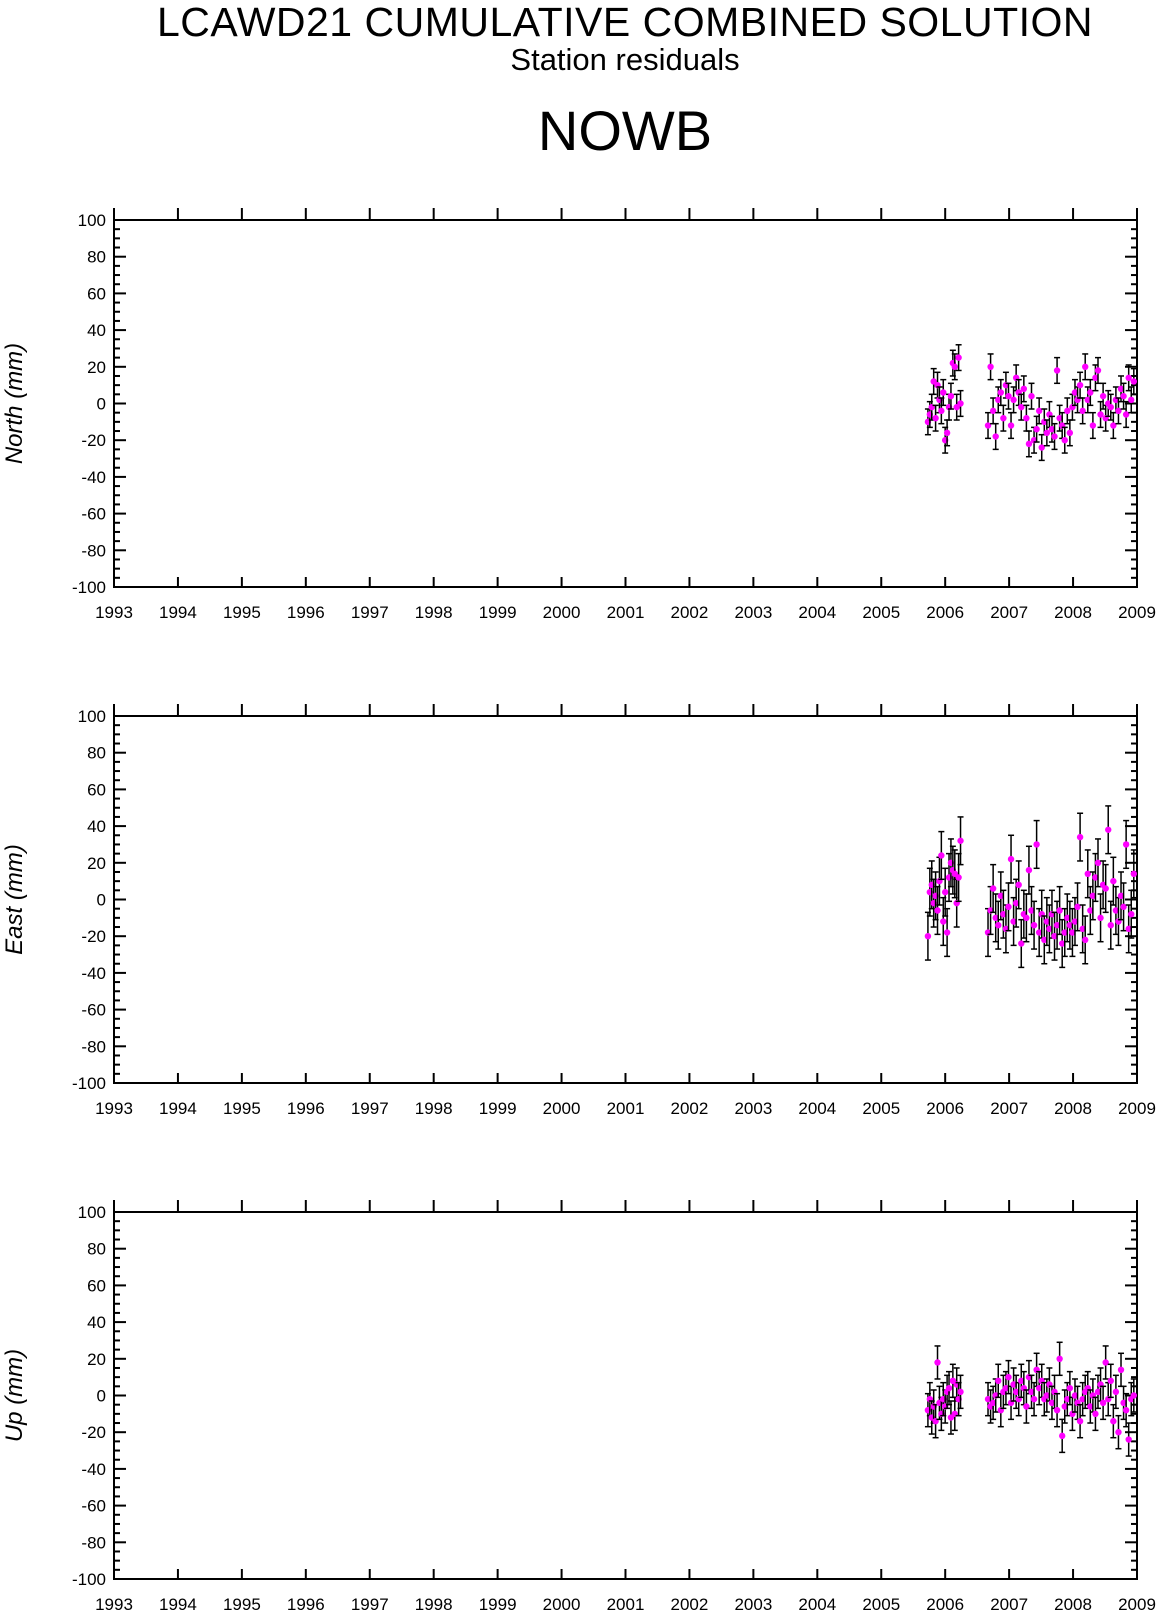 The height and width of the screenshot is (1621, 1160). Describe the element at coordinates (89, 587) in the screenshot. I see `y-tick-label: -100` at that location.